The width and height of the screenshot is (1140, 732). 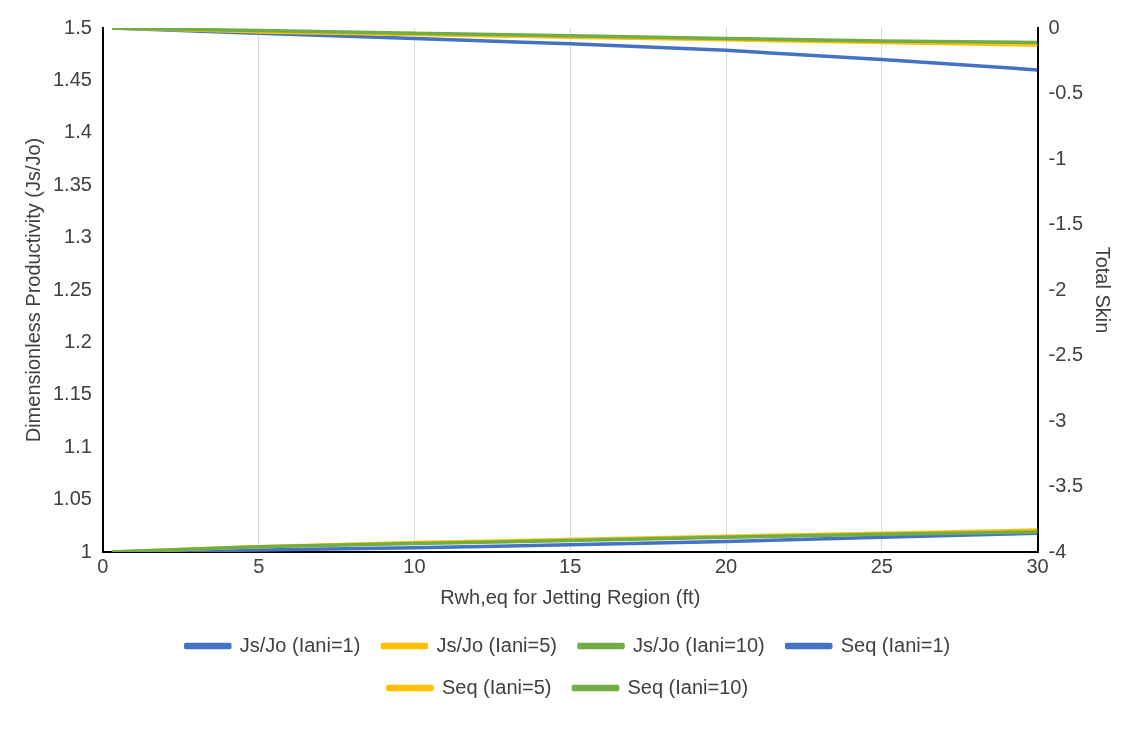 I want to click on y-axis-title: Dimensionless Productivity (Js/Jo), so click(x=32, y=290).